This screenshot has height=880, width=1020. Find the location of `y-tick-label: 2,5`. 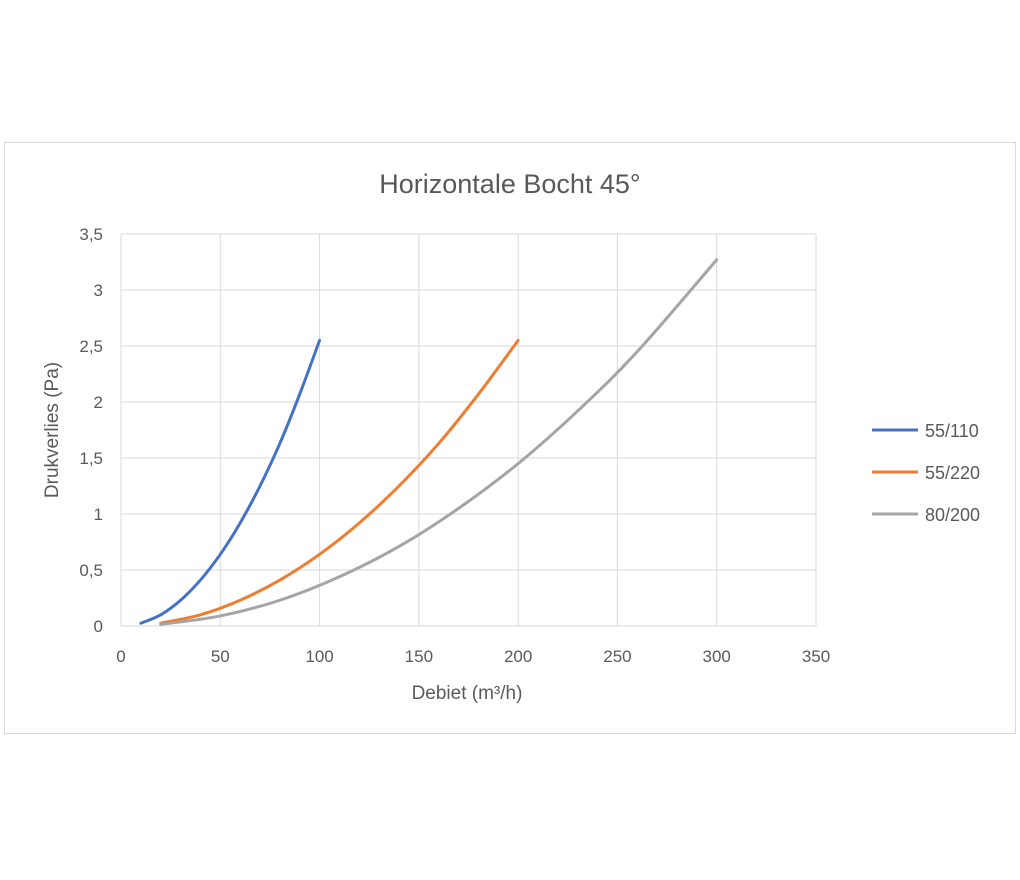

y-tick-label: 2,5 is located at coordinates (91, 346).